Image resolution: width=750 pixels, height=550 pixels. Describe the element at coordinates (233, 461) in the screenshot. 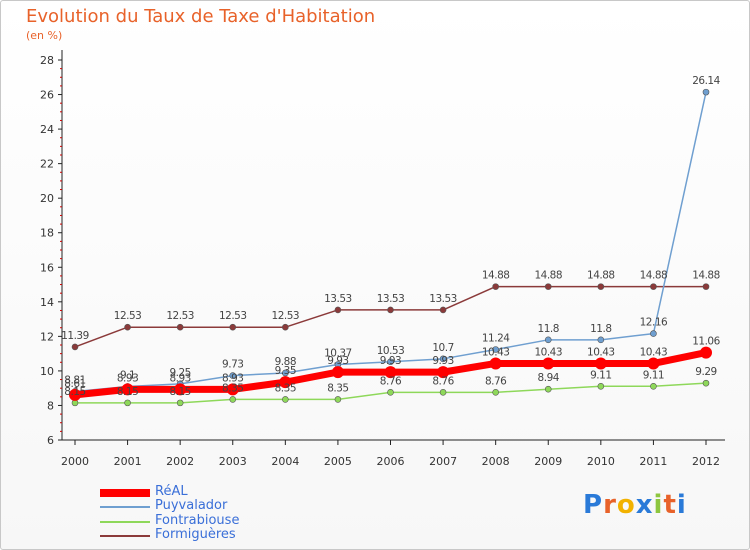

I see `x-tick-label: 2003` at that location.